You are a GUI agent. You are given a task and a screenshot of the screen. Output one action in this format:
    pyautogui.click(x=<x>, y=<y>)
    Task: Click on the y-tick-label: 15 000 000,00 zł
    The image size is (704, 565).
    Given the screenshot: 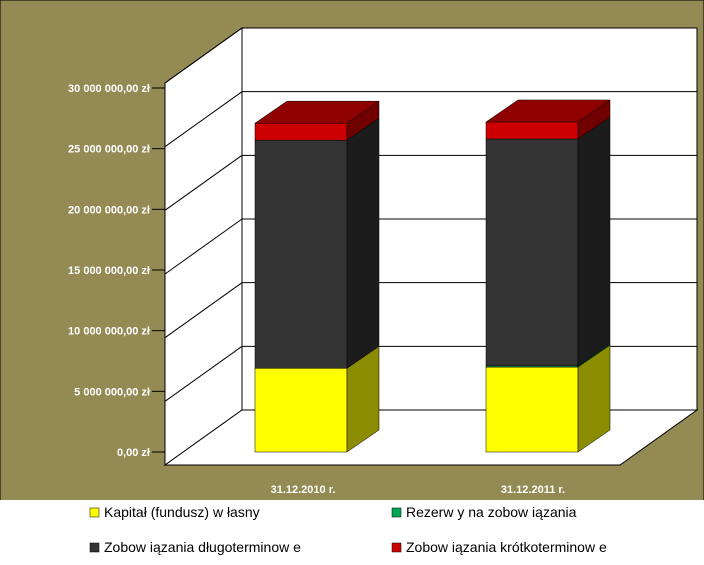 What is the action you would take?
    pyautogui.click(x=109, y=271)
    